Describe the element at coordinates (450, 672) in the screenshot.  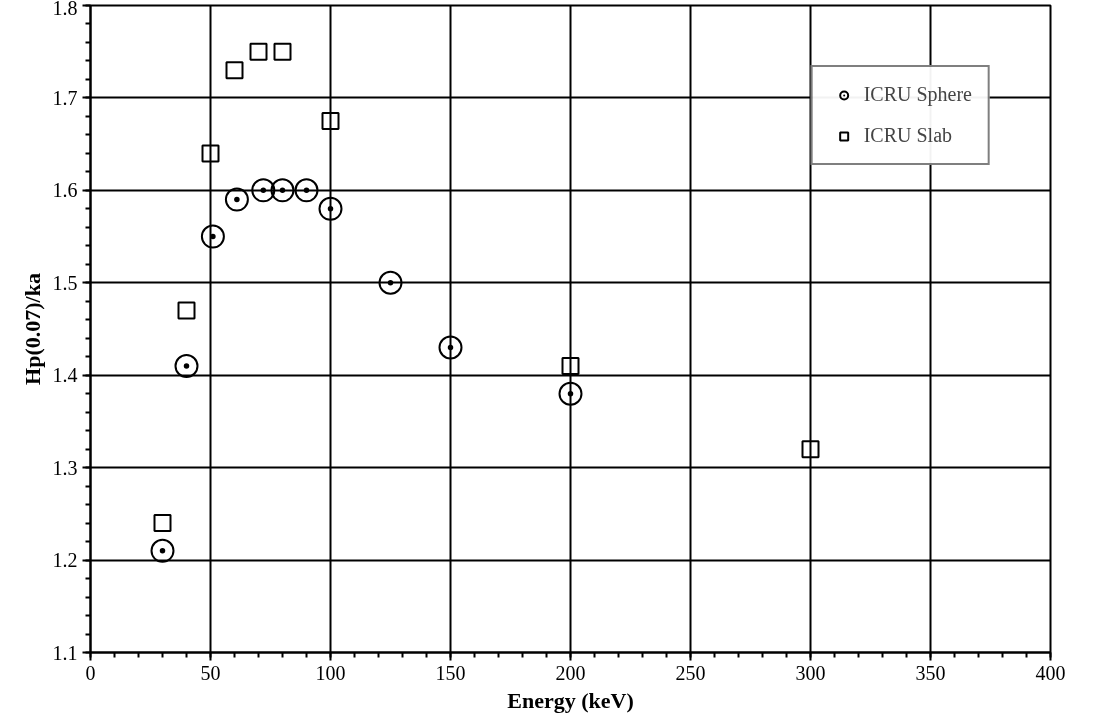
I see `x-tick-label: 150` at that location.